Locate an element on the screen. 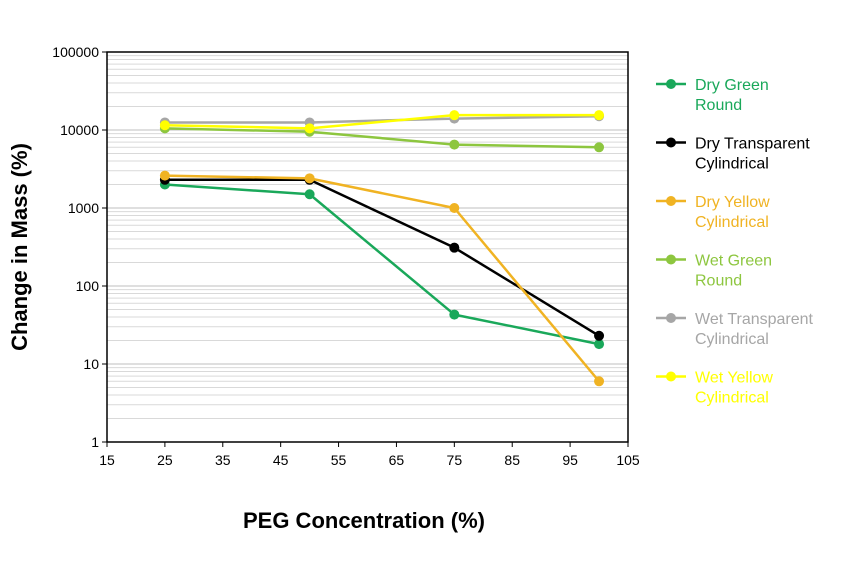 This screenshot has height=565, width=848. x-tick-label: 55 is located at coordinates (339, 460).